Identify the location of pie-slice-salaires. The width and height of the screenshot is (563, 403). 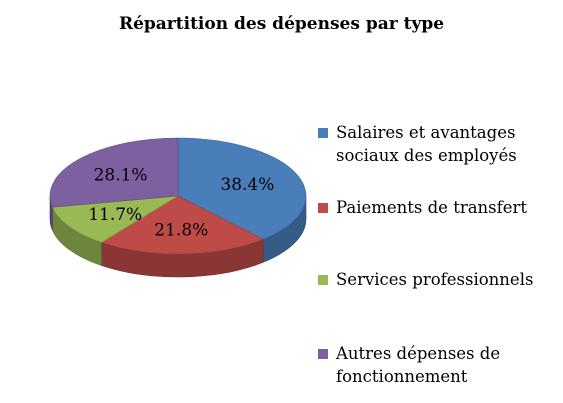
(242, 188).